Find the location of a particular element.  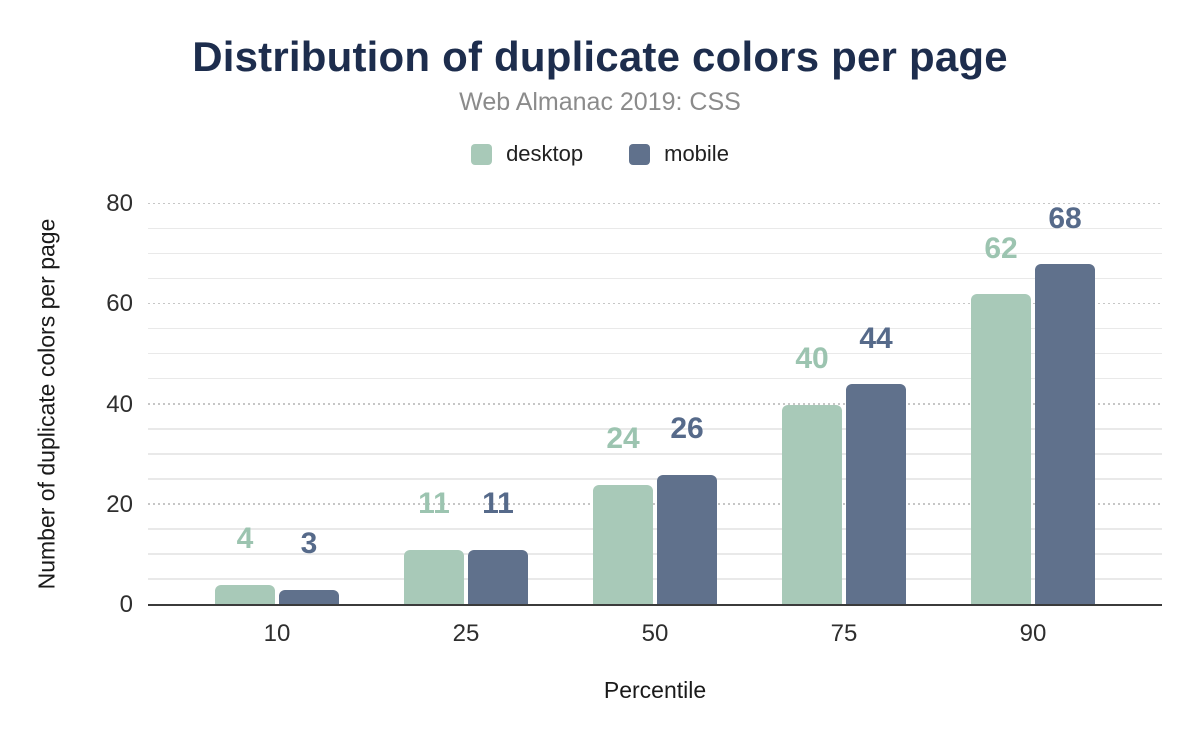

bar-mobile-p75 is located at coordinates (876, 494).